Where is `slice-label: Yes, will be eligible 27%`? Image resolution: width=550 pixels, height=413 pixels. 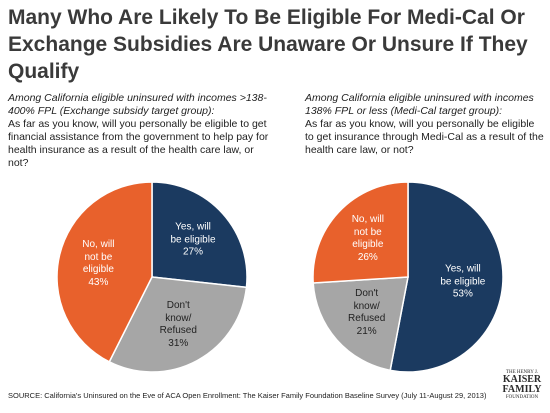 slice-label: Yes, will be eligible 27% is located at coordinates (193, 240).